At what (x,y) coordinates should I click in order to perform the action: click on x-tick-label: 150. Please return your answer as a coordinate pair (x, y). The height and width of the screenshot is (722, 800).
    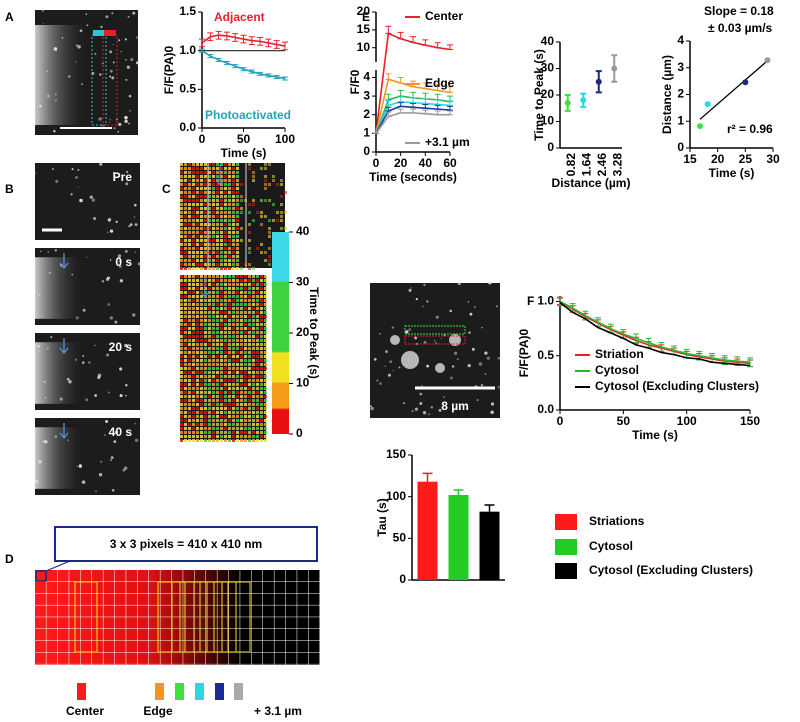
    Looking at the image, I should click on (750, 421).